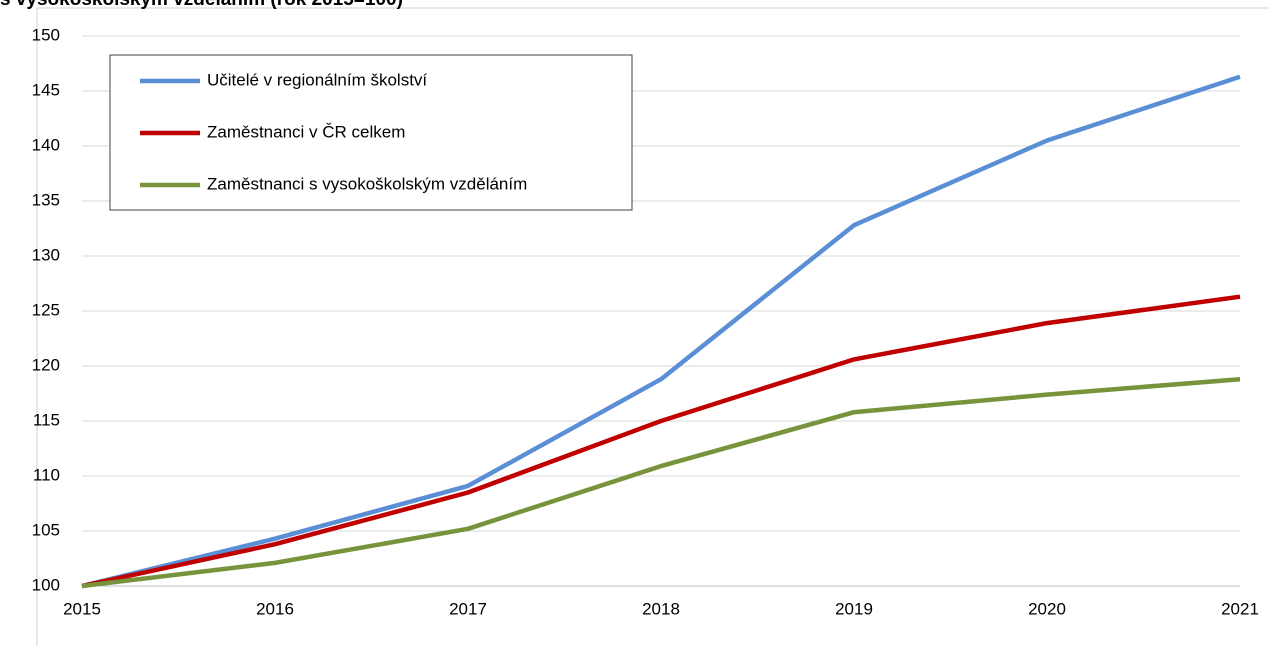  Describe the element at coordinates (275, 608) in the screenshot. I see `x-tick-label: 2016` at that location.